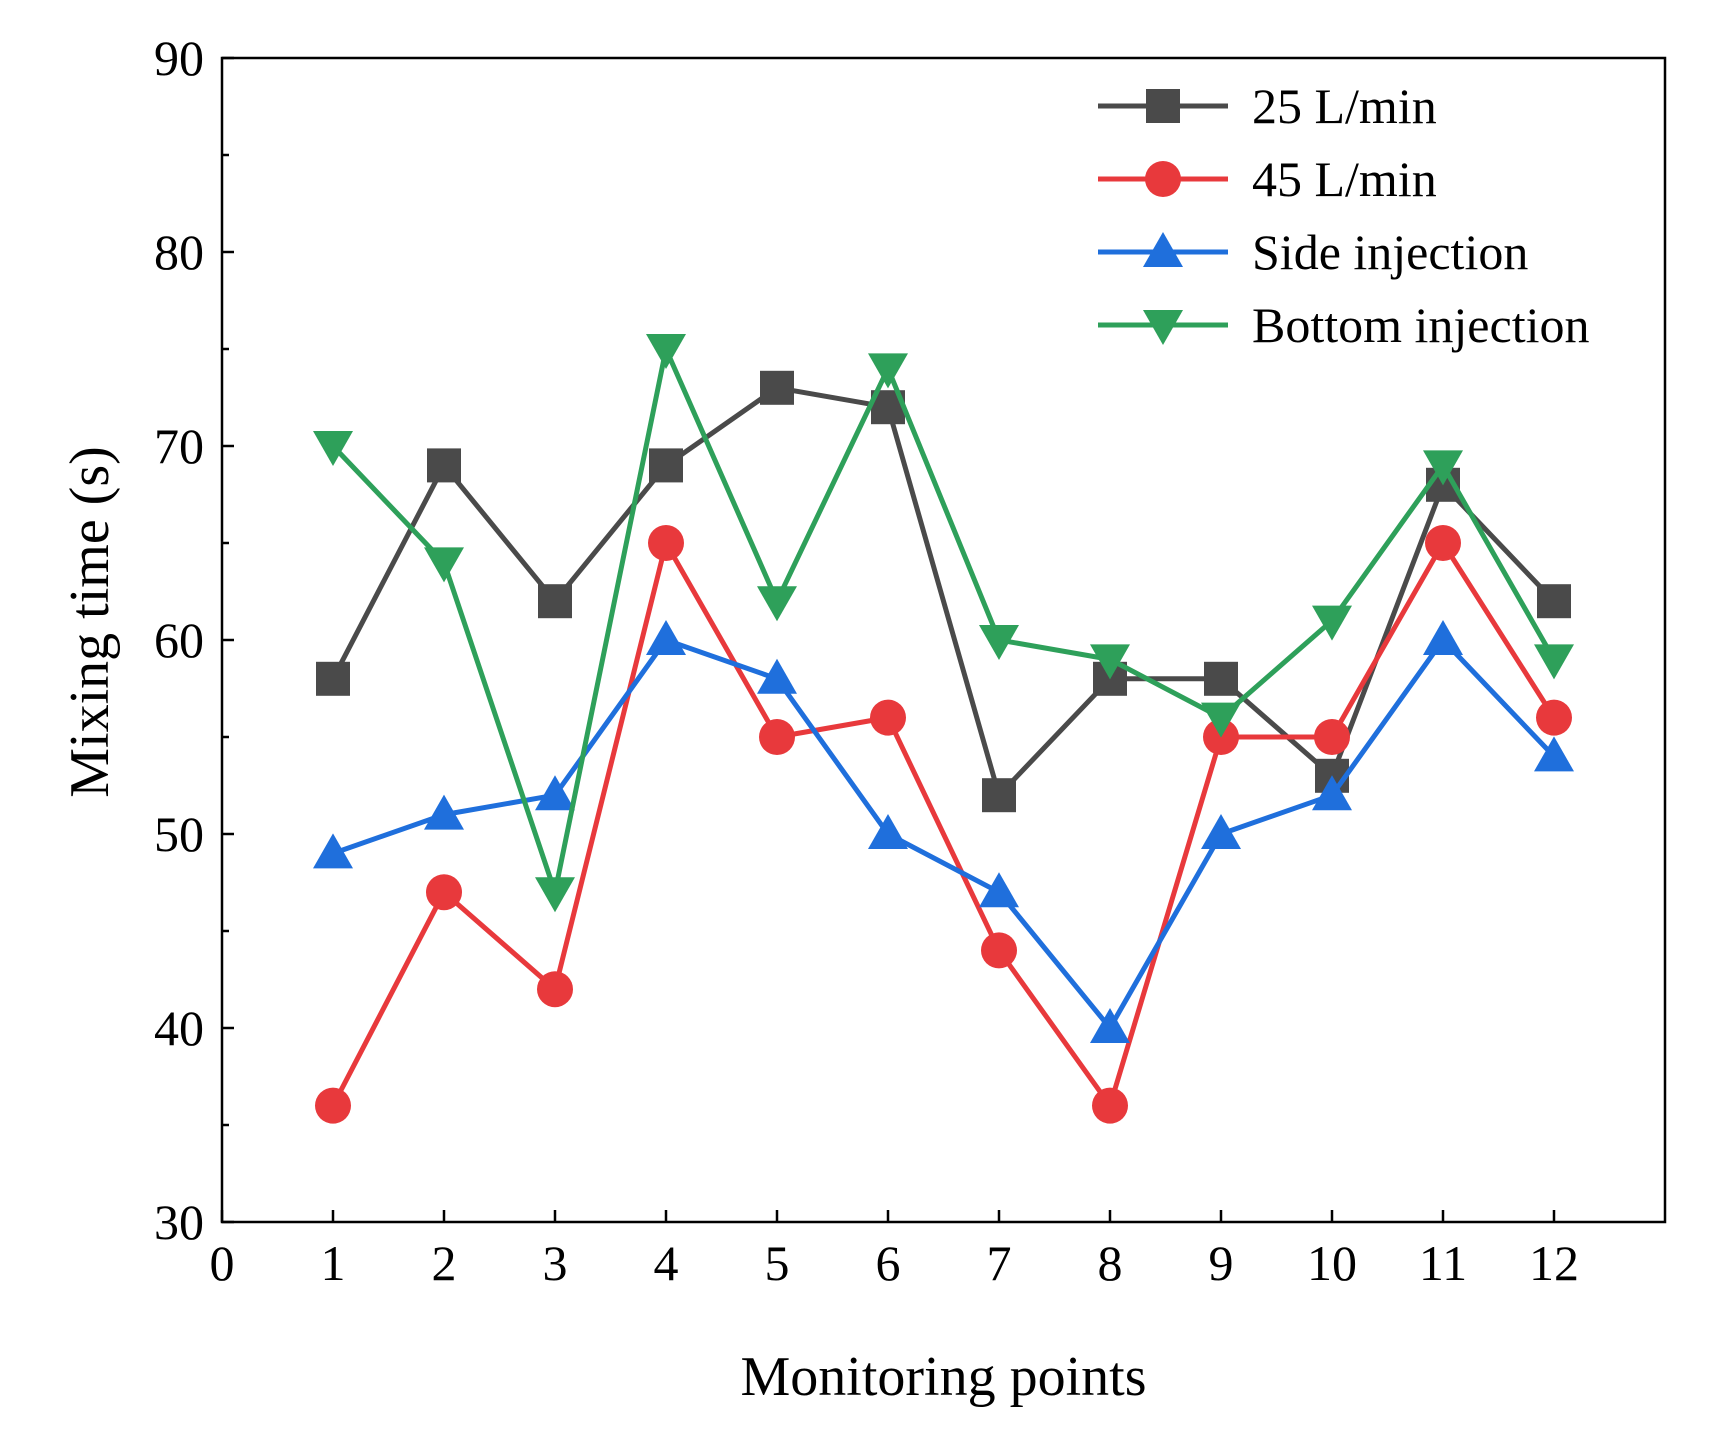 This screenshot has height=1440, width=1711. What do you see at coordinates (1110, 1263) in the screenshot?
I see `x-tick-label: 8` at bounding box center [1110, 1263].